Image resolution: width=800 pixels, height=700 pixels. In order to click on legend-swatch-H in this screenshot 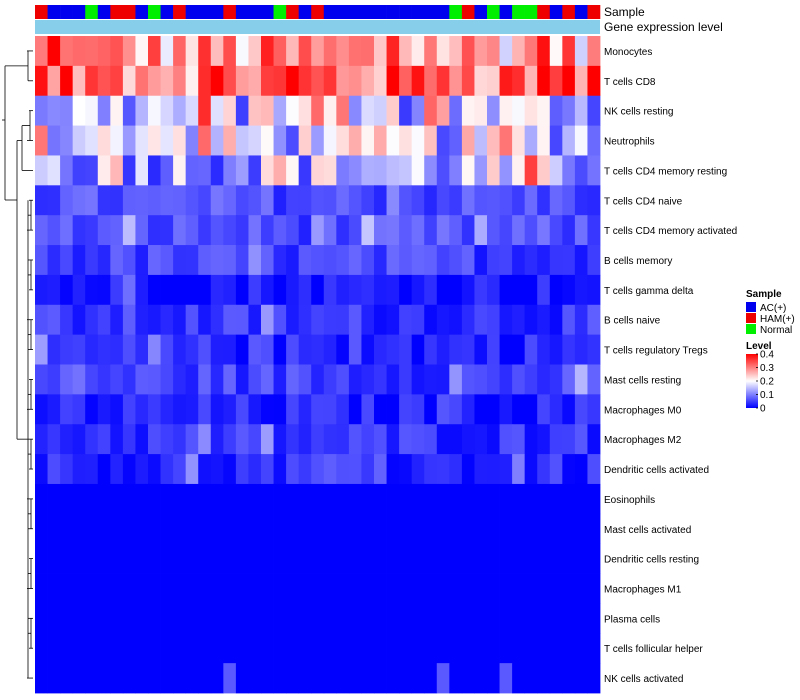, I will do `click(751, 318)`.